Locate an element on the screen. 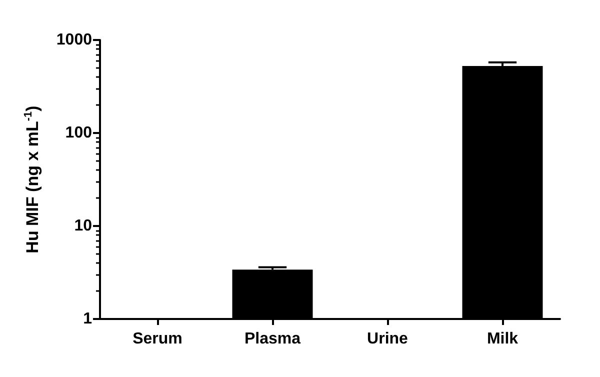  y-tick-label: 1 is located at coordinates (87, 319).